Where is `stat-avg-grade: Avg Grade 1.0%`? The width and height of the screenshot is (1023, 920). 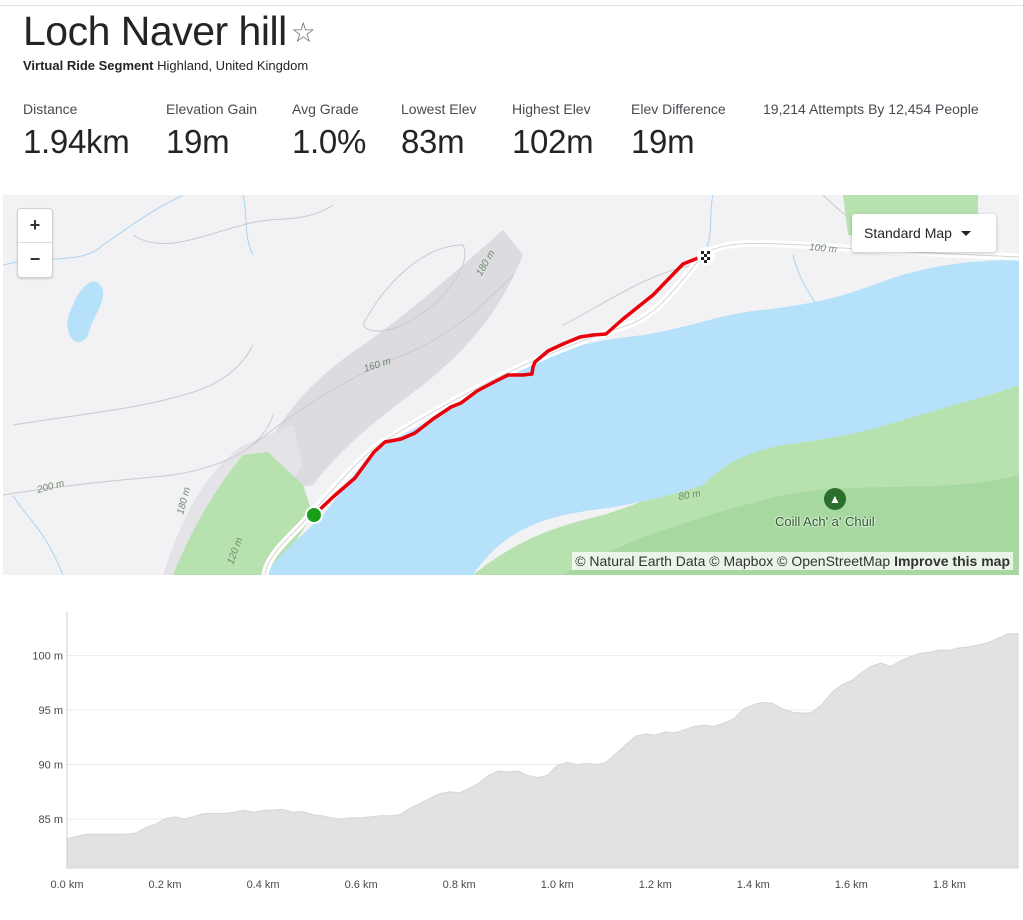
stat-avg-grade: Avg Grade 1.0% is located at coordinates (329, 131).